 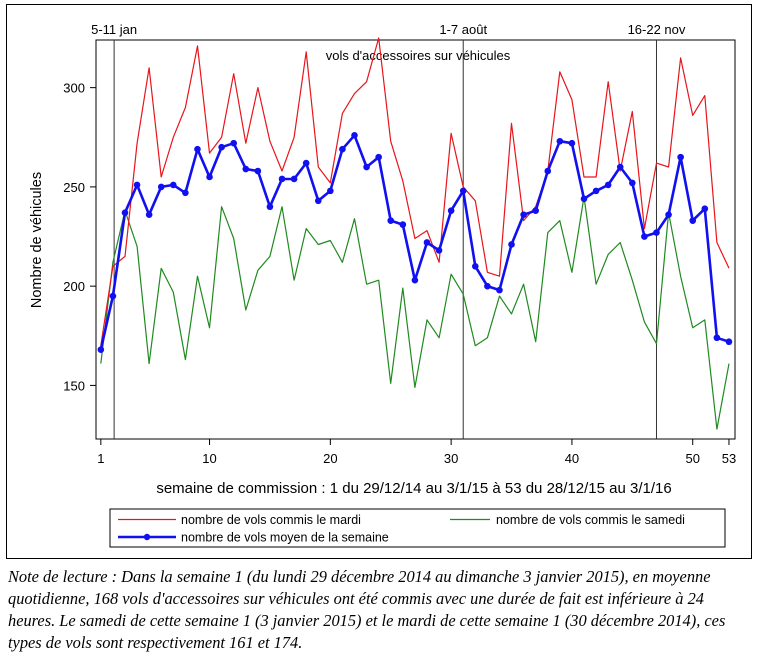 I want to click on legend-box, so click(x=417, y=528).